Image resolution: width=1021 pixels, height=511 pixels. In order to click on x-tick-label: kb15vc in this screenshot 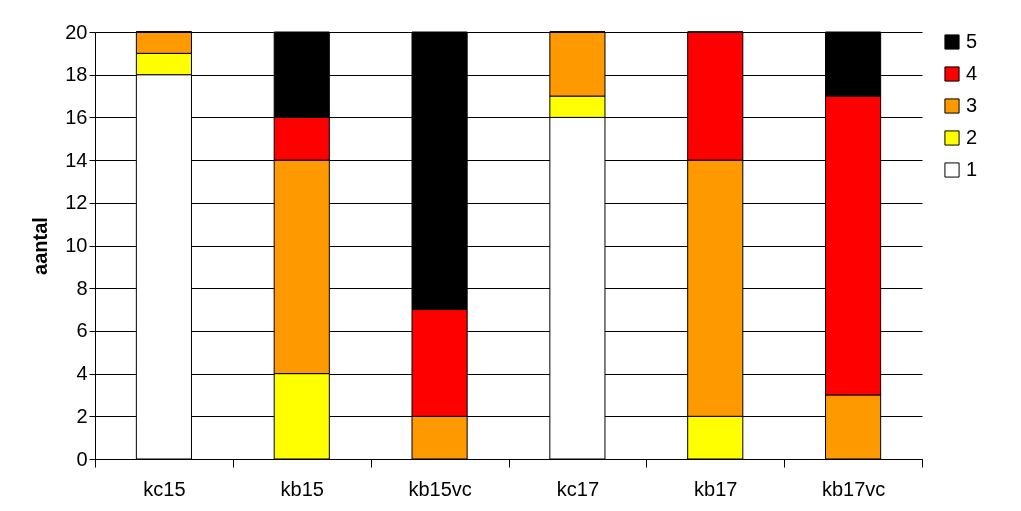, I will do `click(440, 488)`.